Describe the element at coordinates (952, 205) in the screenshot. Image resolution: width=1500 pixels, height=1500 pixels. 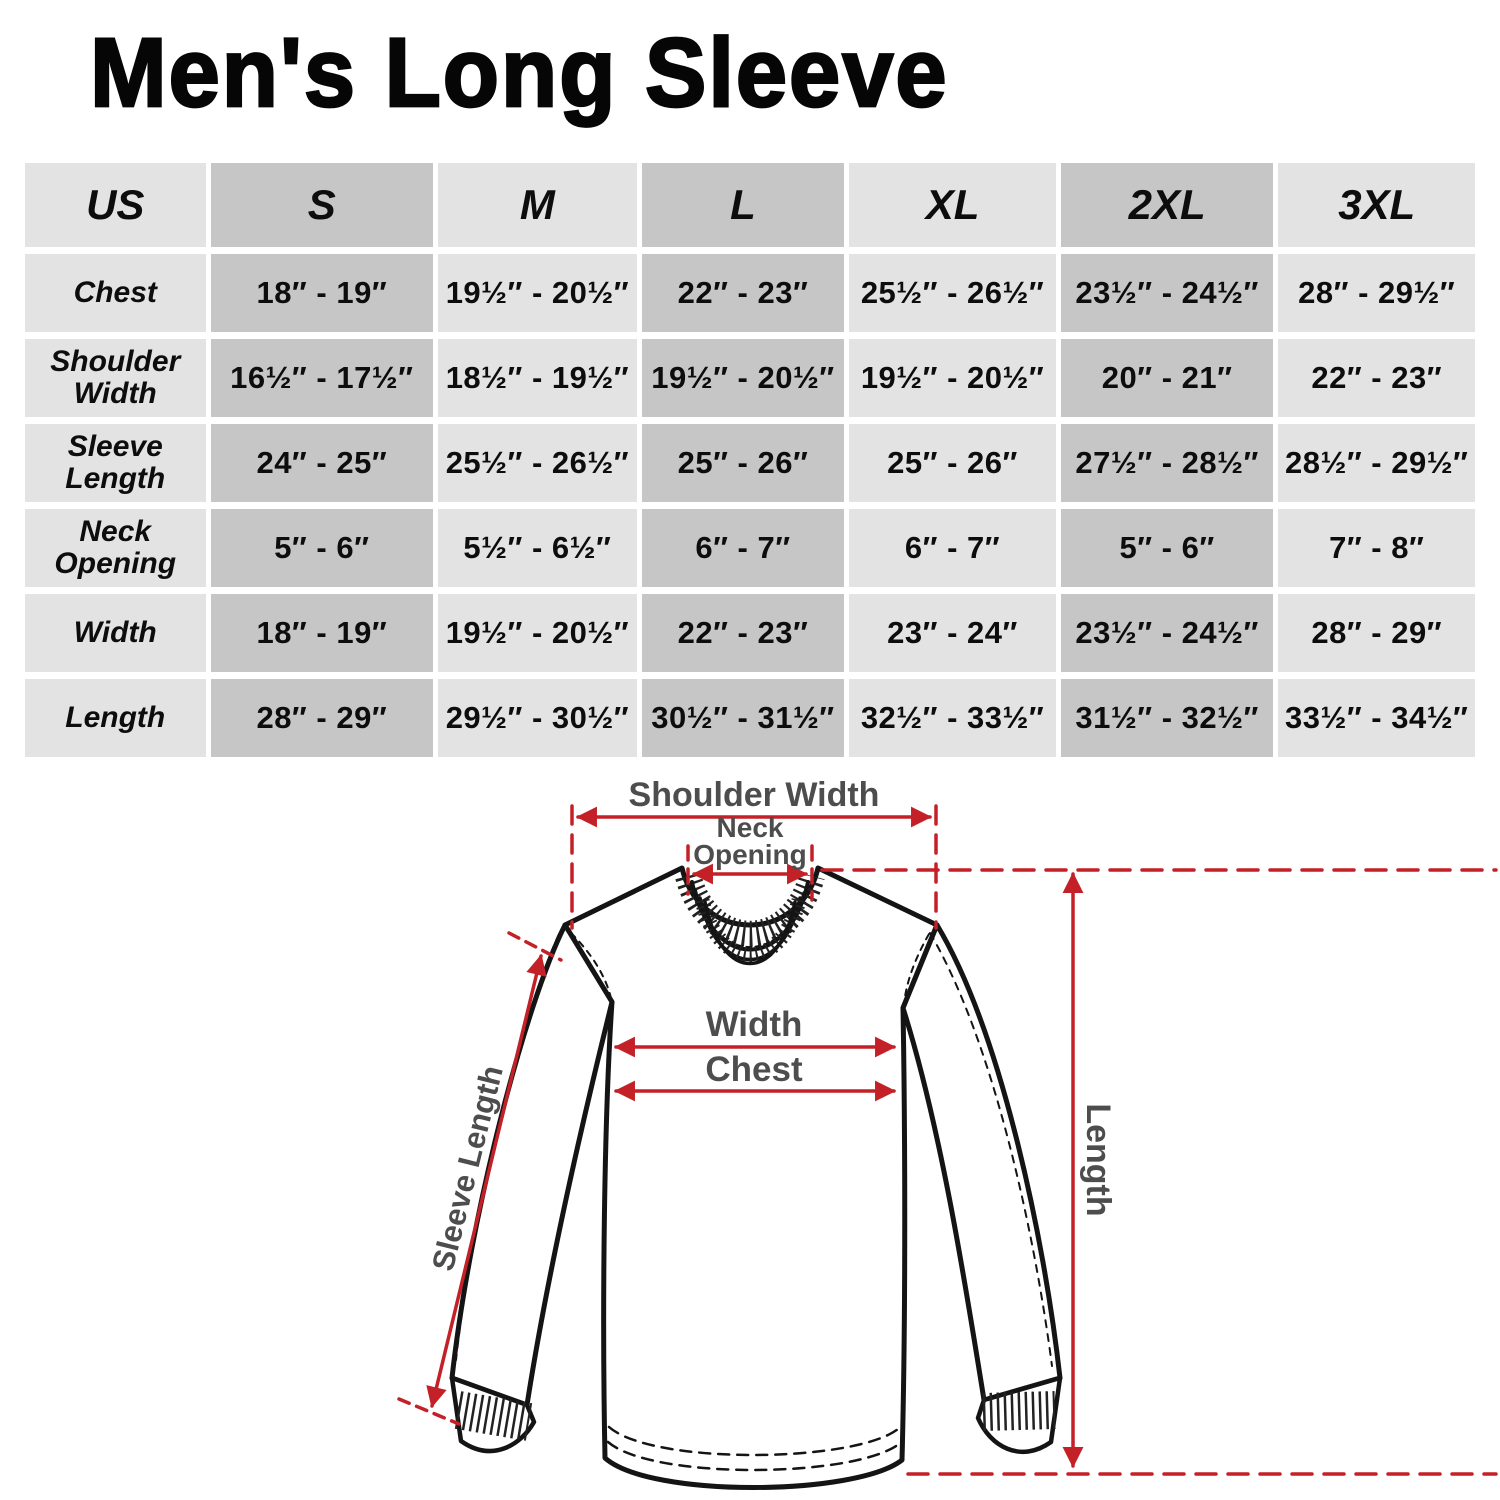
I see `size-column-header: XL` at that location.